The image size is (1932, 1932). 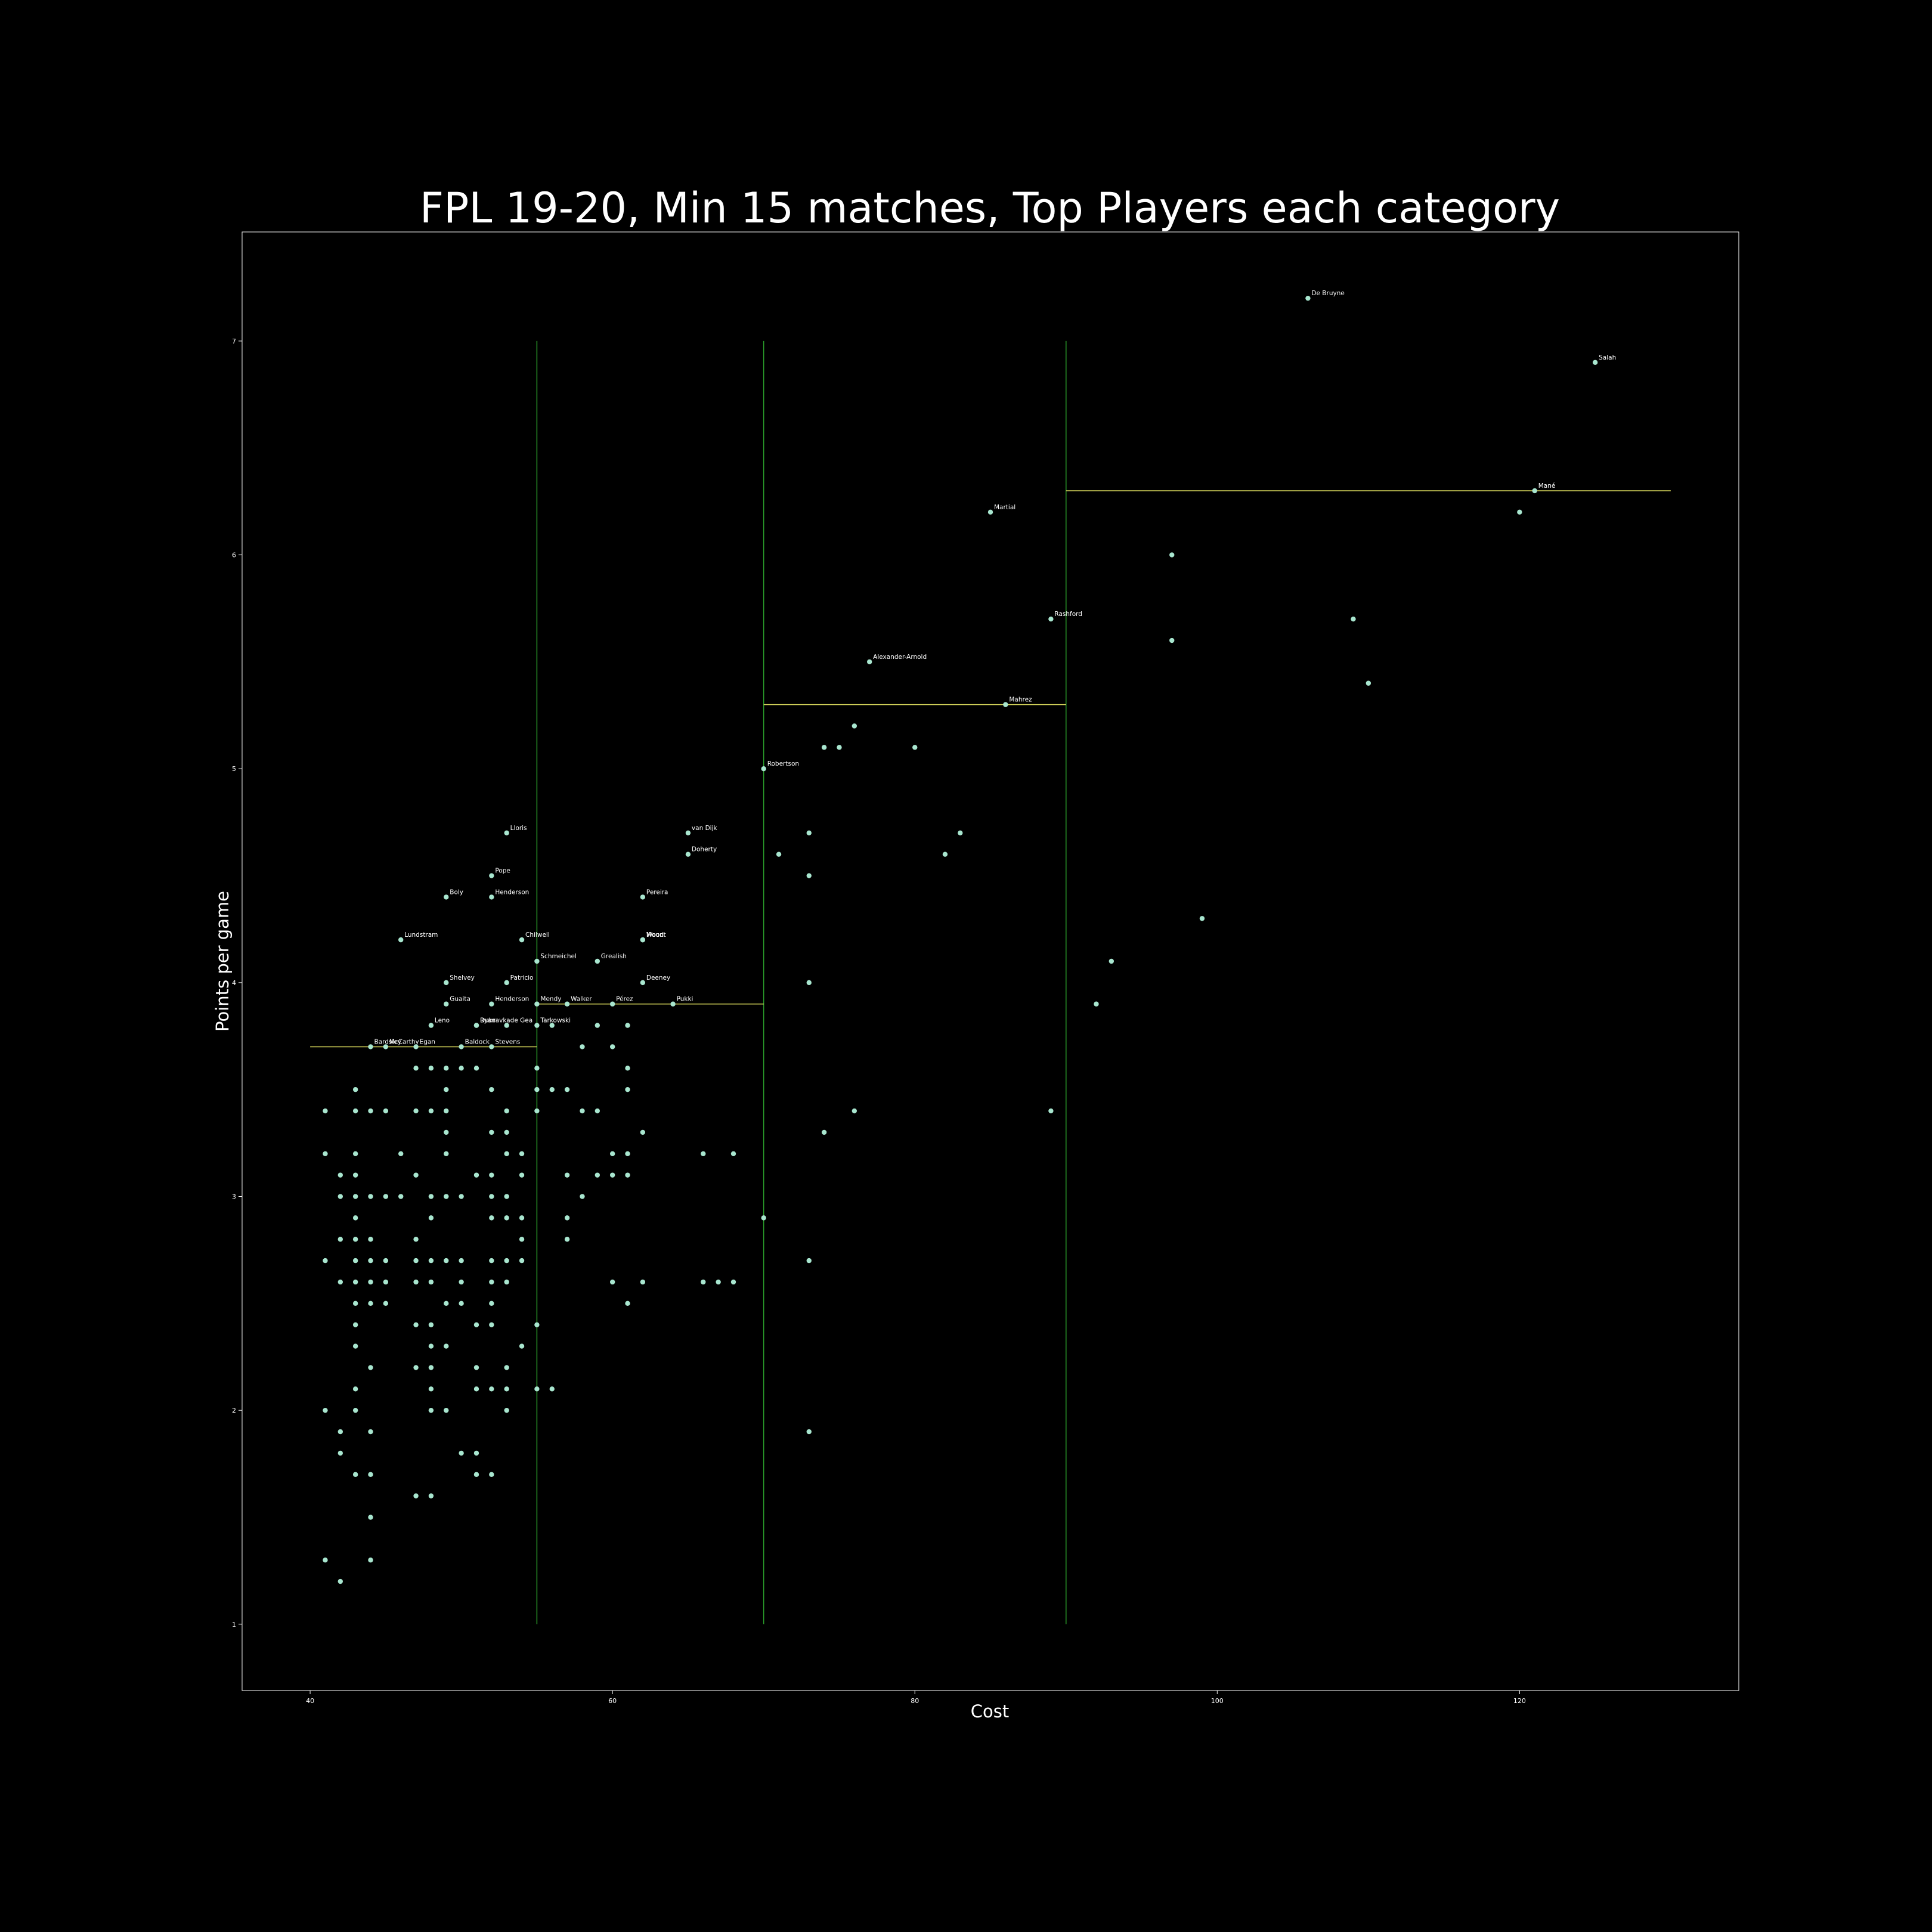 What do you see at coordinates (705, 849) in the screenshot?
I see `point-label: Doherty` at bounding box center [705, 849].